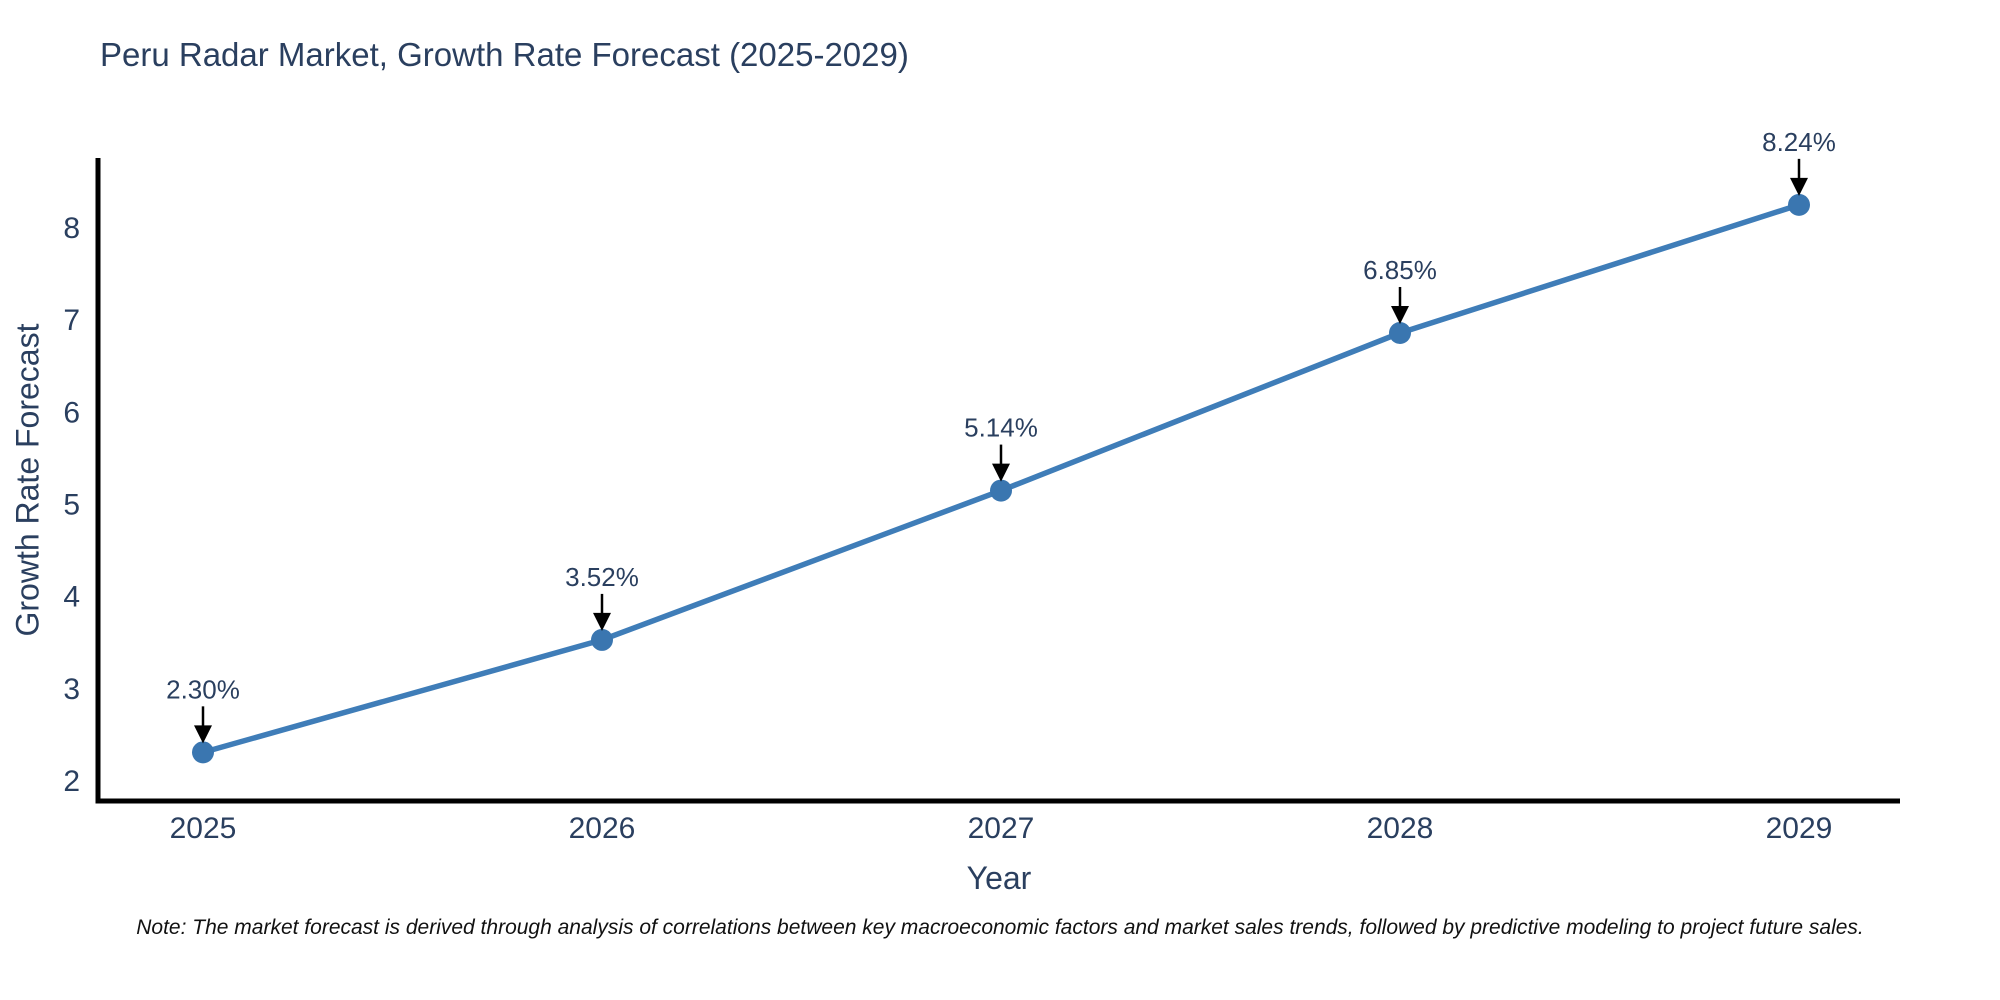 The height and width of the screenshot is (1000, 2000). I want to click on x-tick-label: 2029, so click(1799, 828).